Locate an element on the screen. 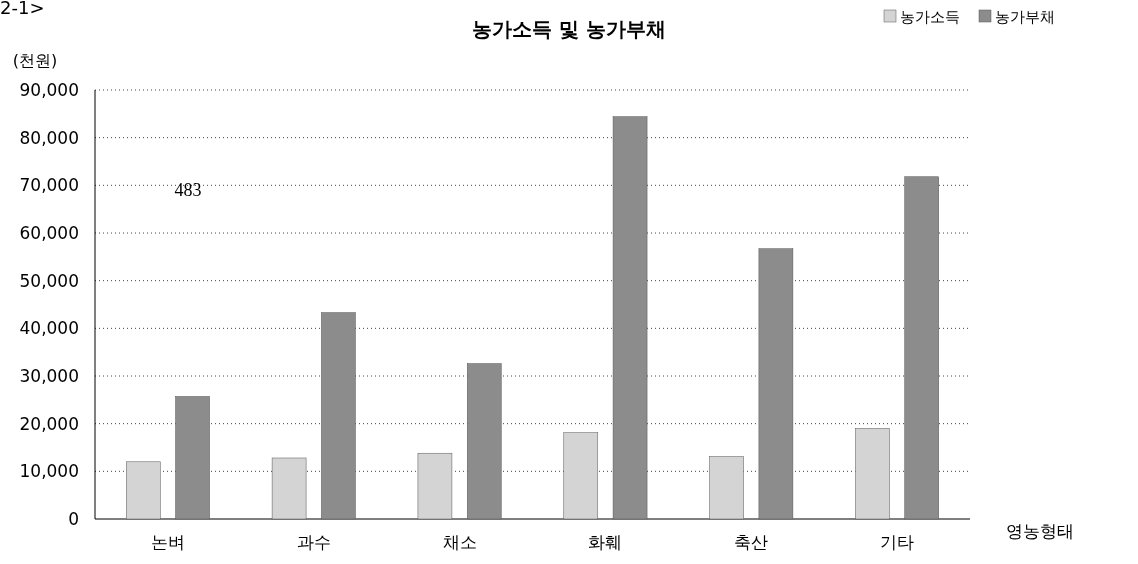  x-tick-label: 채소 is located at coordinates (459, 542).